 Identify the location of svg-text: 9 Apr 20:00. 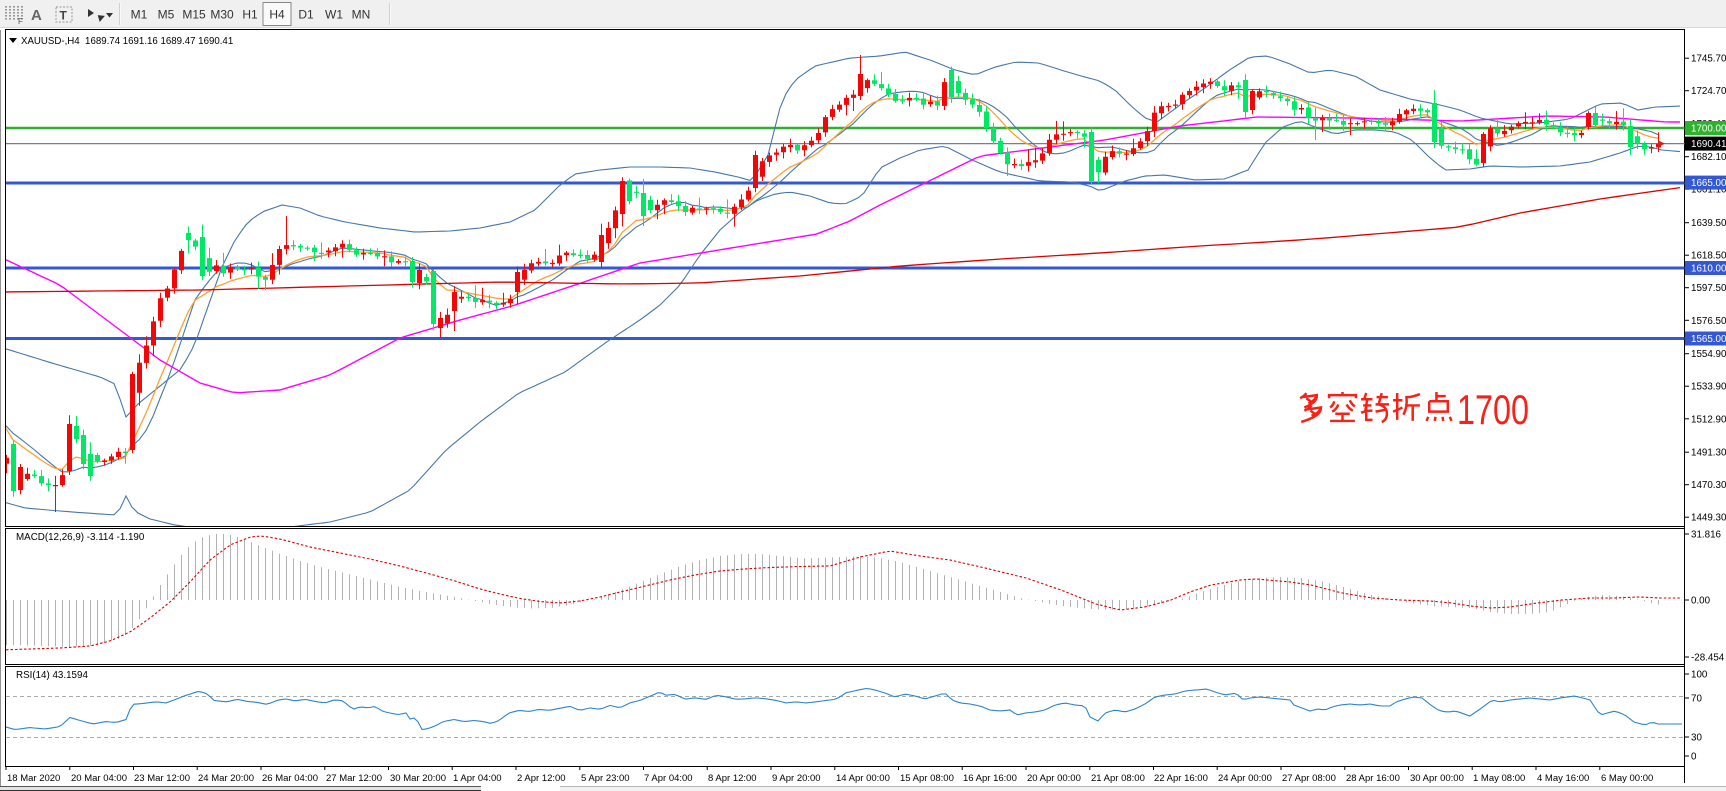
(796, 778).